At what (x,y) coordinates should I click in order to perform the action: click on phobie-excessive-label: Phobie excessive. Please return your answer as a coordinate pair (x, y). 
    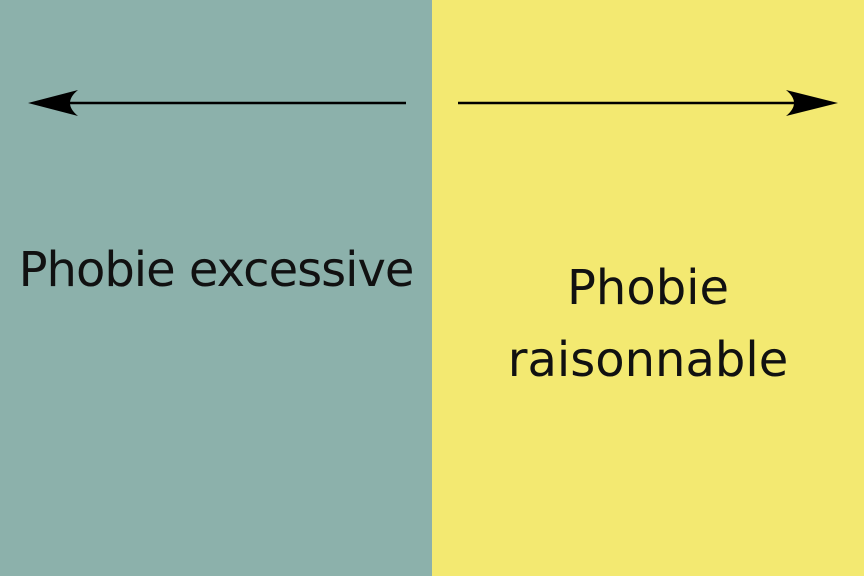
    Looking at the image, I should click on (216, 270).